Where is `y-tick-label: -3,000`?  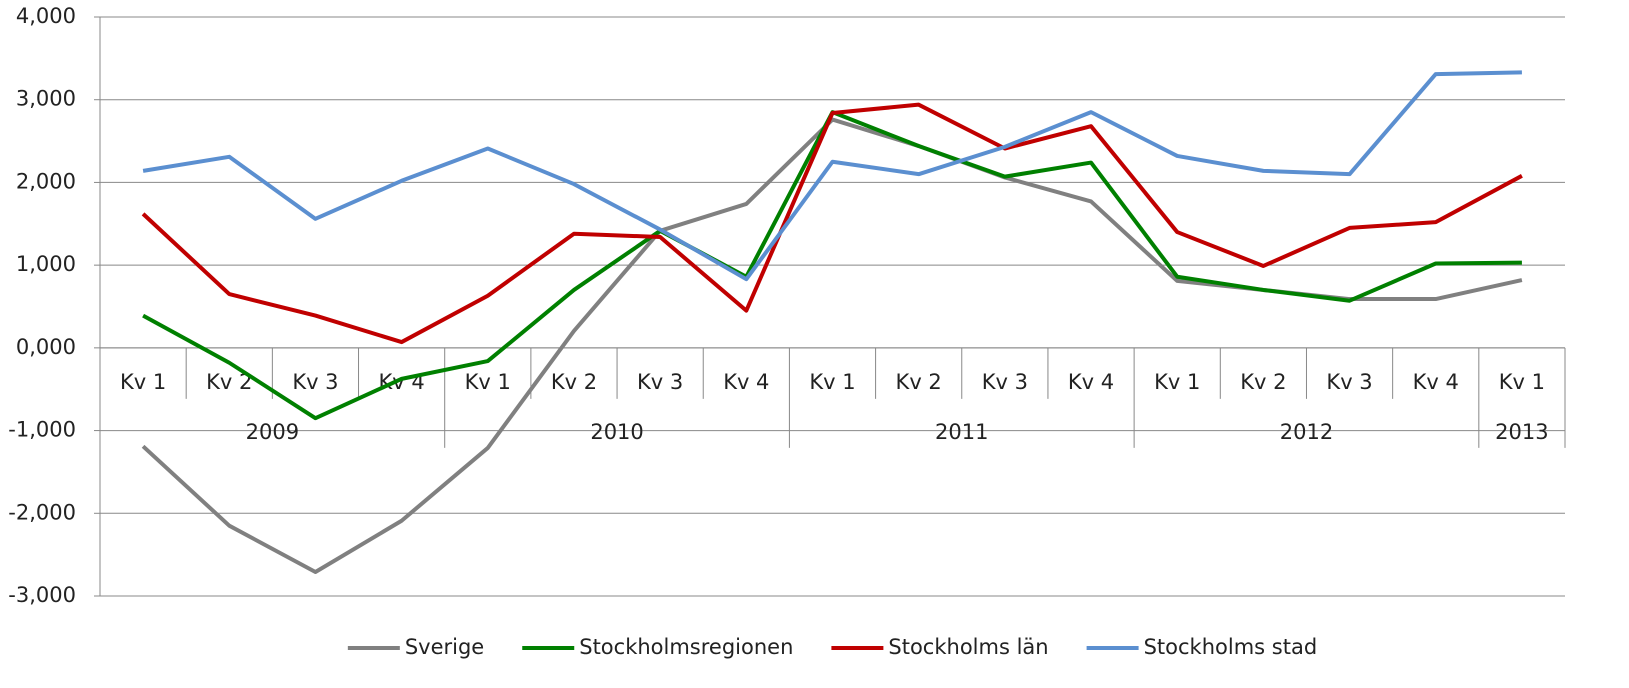 y-tick-label: -3,000 is located at coordinates (42, 595).